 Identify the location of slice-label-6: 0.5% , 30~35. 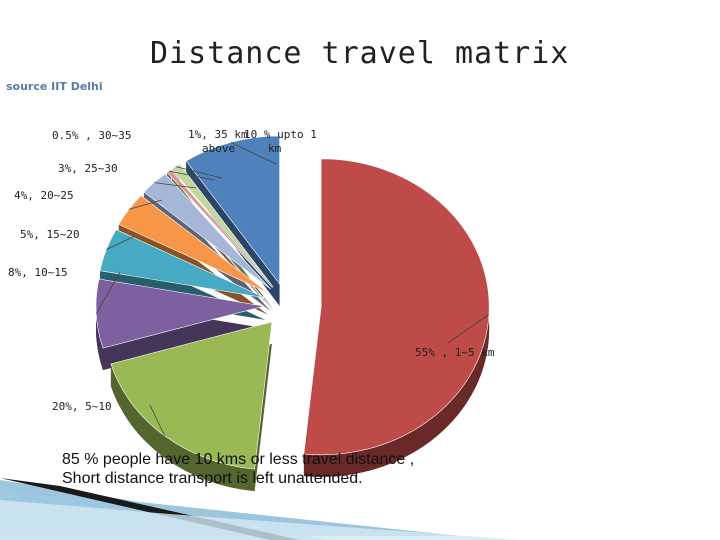
(91, 135).